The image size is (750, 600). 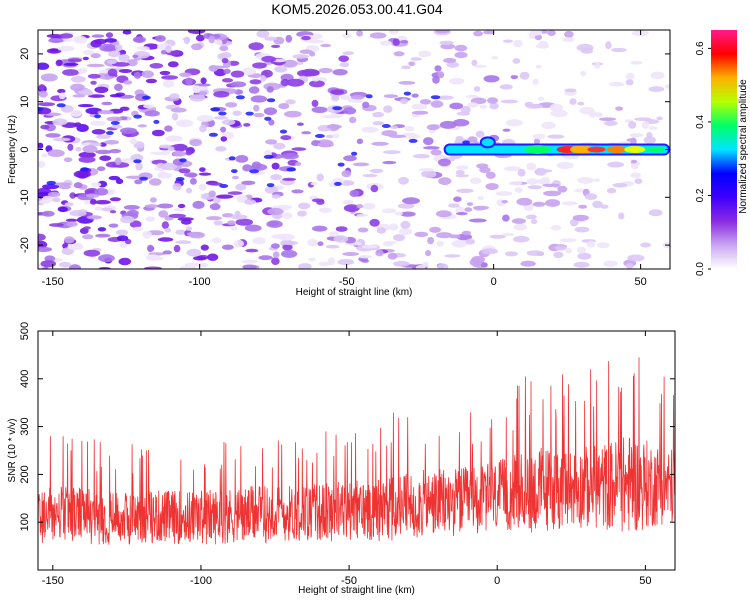 I want to click on x-tick-label: 50, so click(x=640, y=282).